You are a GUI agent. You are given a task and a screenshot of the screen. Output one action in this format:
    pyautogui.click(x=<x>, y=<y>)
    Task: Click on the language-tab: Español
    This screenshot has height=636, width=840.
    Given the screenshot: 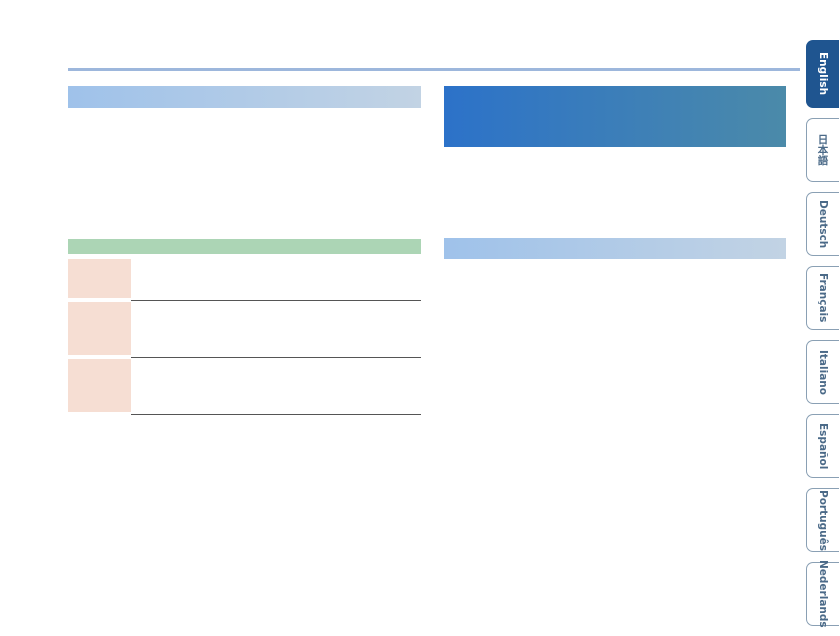 What is the action you would take?
    pyautogui.click(x=822, y=446)
    